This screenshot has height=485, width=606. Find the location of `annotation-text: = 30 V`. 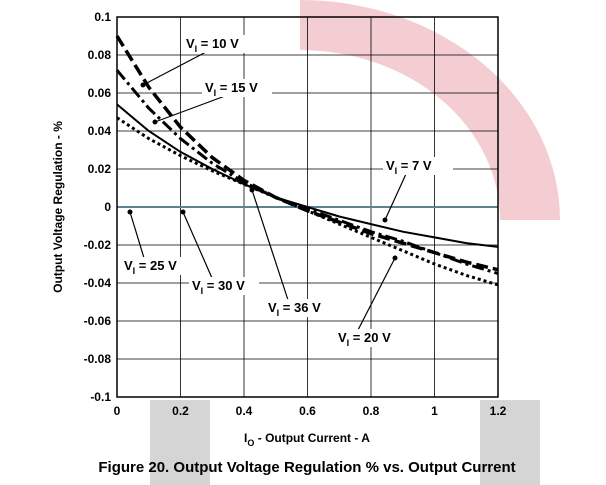

annotation-text: = 30 V is located at coordinates (224, 285).